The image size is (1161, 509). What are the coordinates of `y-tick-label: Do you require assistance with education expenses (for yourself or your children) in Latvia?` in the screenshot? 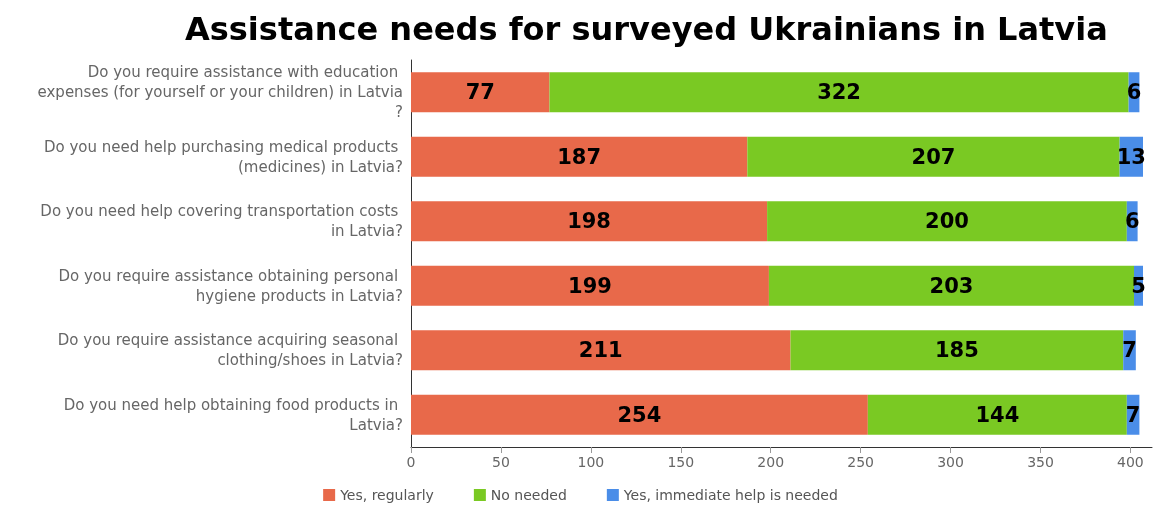 It's located at (220, 92).